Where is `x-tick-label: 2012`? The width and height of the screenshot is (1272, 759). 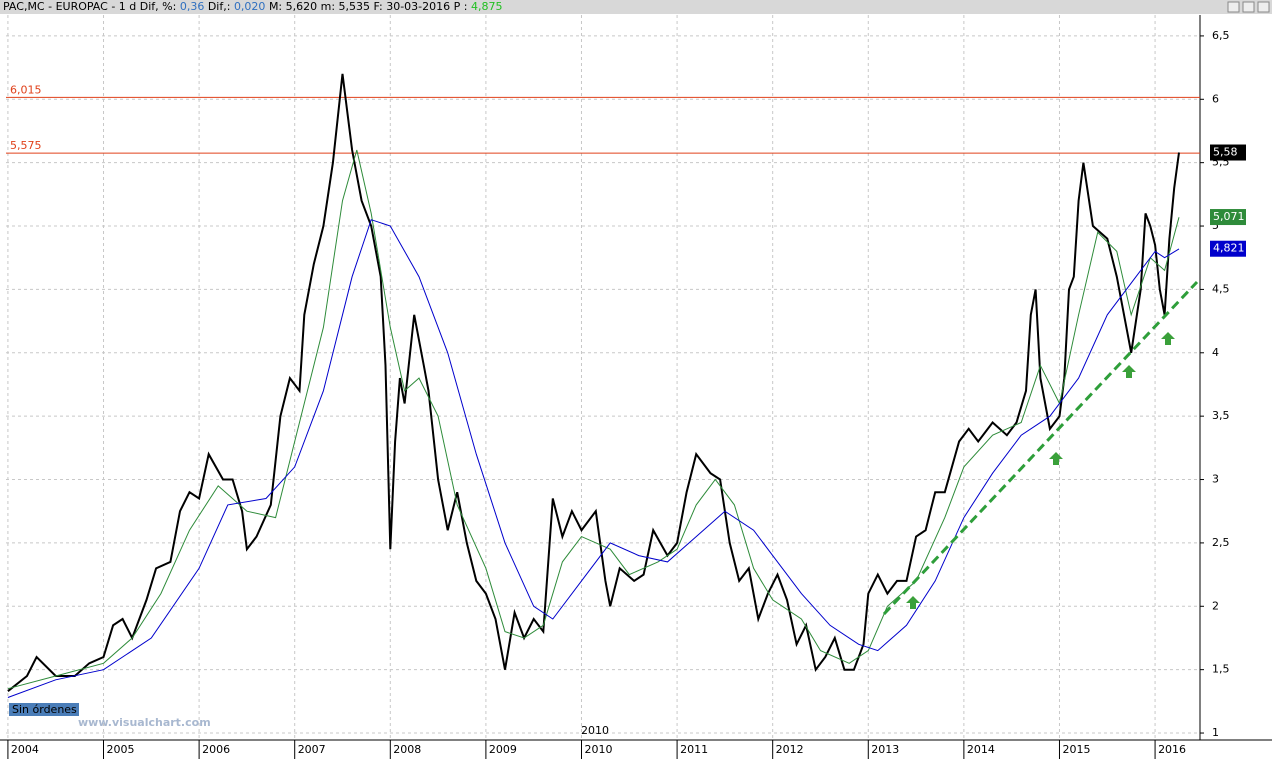
x-tick-label: 2012 is located at coordinates (790, 749).